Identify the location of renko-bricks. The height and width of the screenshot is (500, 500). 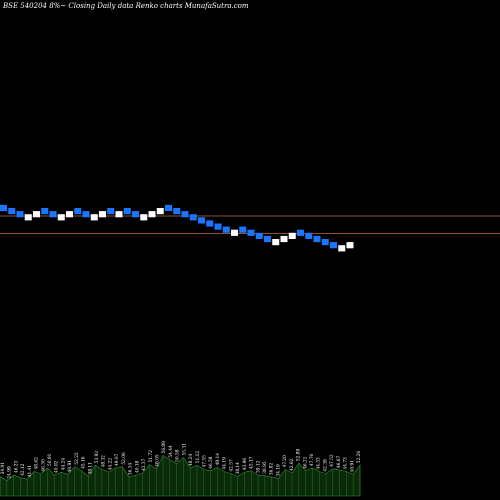
(177, 228).